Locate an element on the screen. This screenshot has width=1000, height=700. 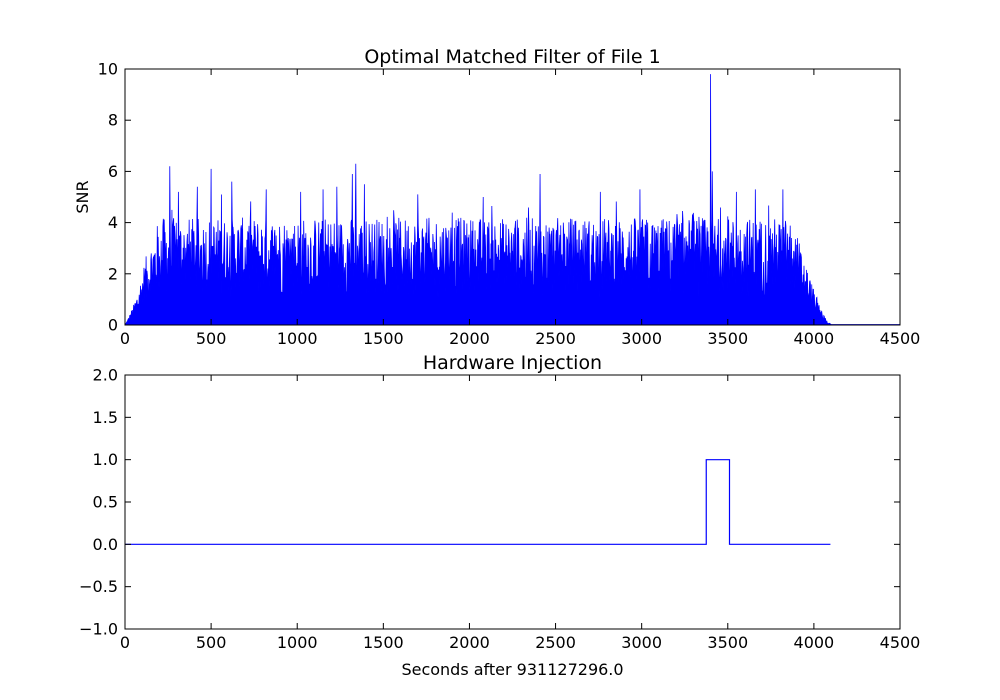
y-tick-label: 0 is located at coordinates (113, 325).